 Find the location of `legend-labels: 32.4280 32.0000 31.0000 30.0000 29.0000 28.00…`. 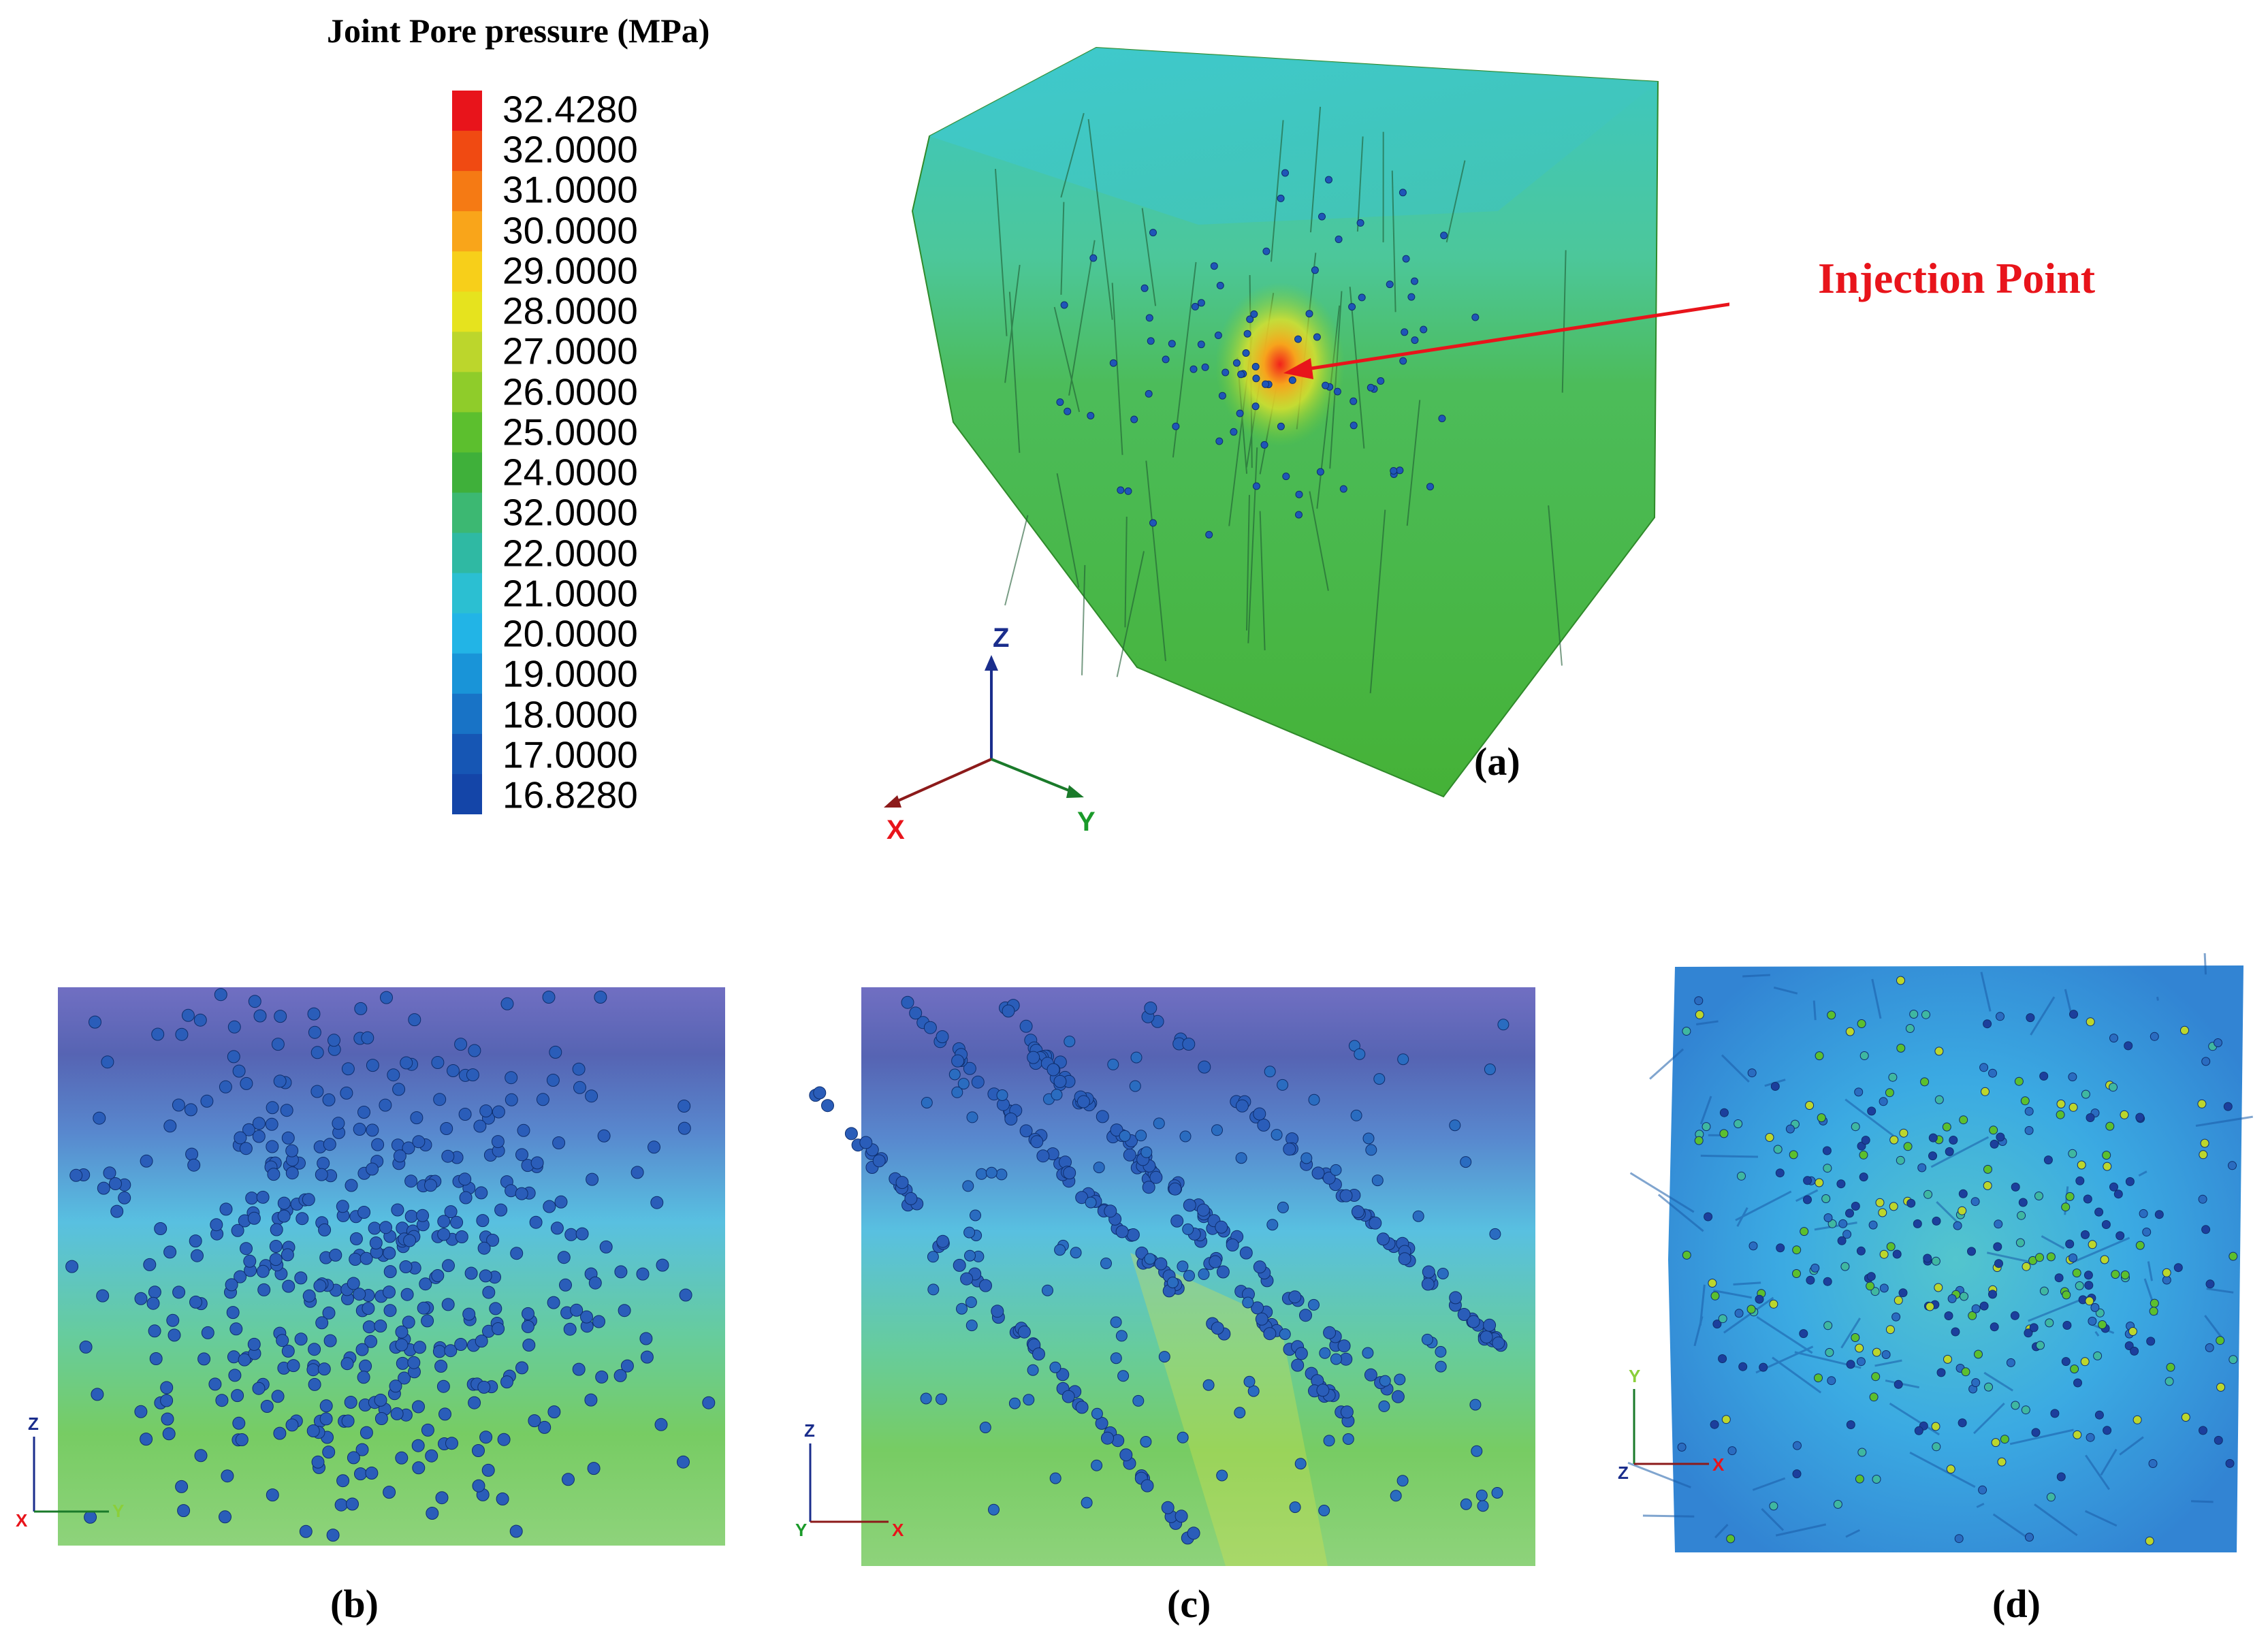

legend-labels: 32.4280 32.0000 31.0000 30.0000 29.0000 28.00… is located at coordinates (611, 452).